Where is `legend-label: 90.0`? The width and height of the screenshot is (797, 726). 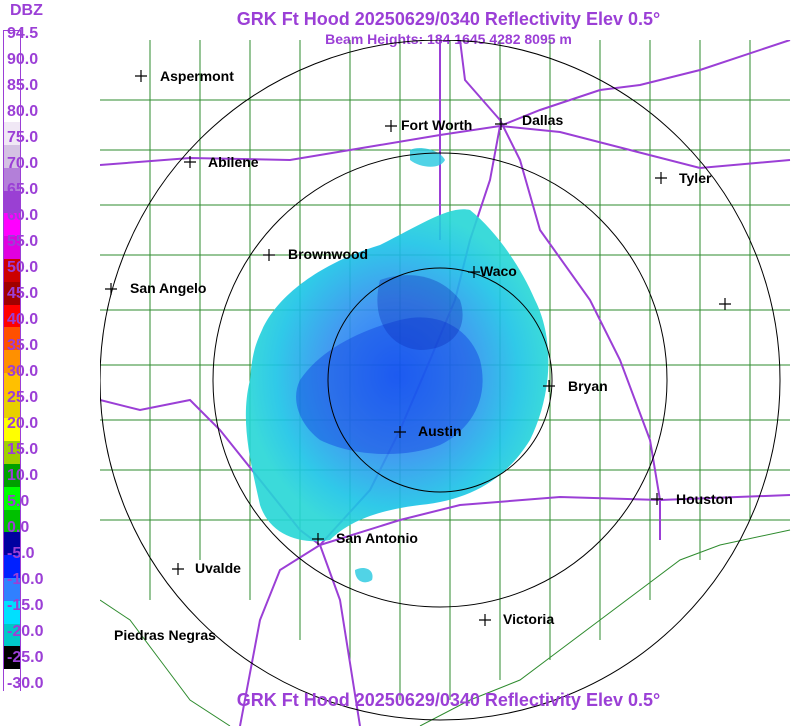
legend-label: 90.0 is located at coordinates (23, 59).